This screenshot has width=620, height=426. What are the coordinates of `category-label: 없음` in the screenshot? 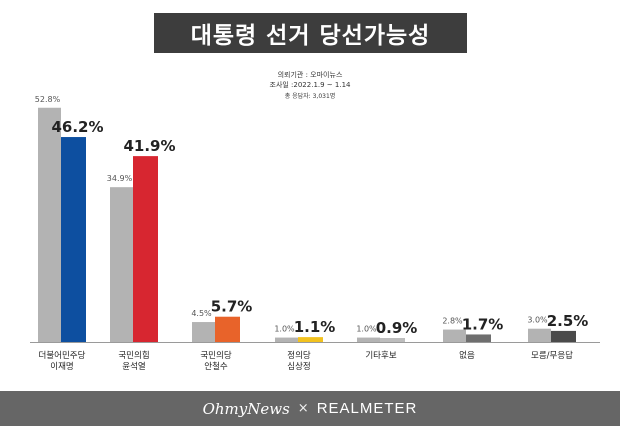 It's located at (467, 356).